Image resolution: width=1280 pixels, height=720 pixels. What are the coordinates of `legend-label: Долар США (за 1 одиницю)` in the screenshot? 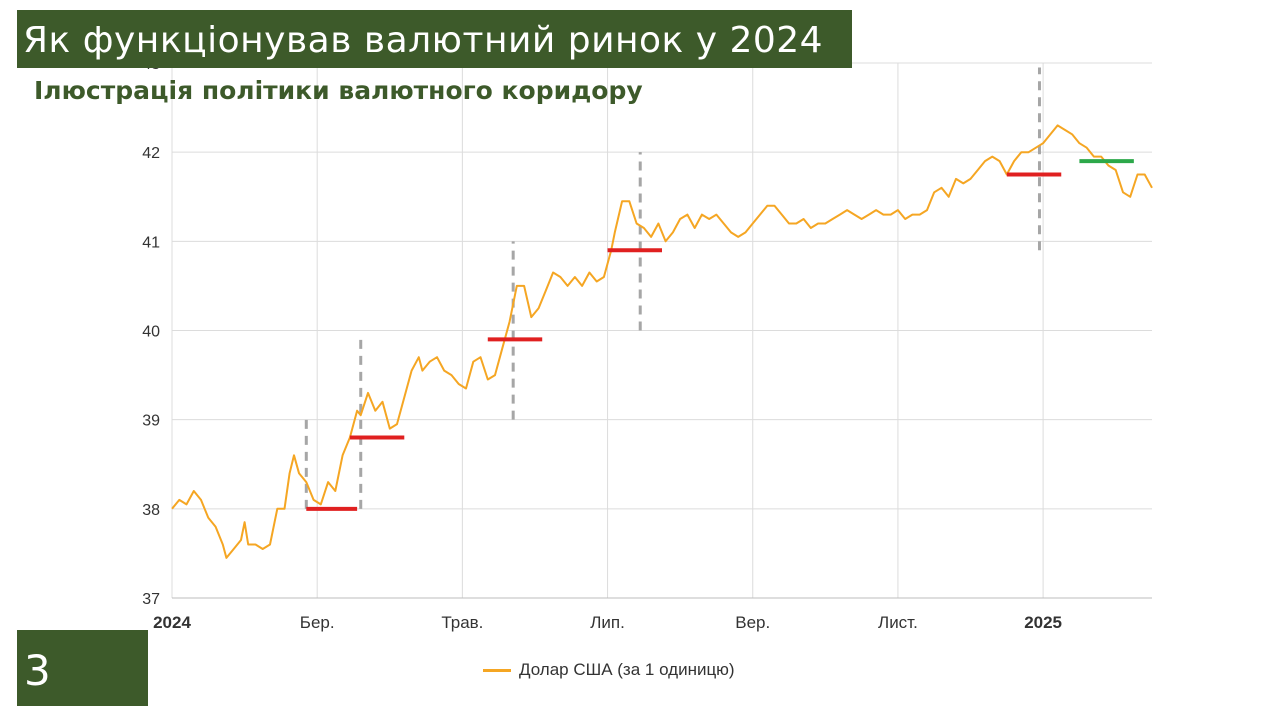 It's located at (627, 669).